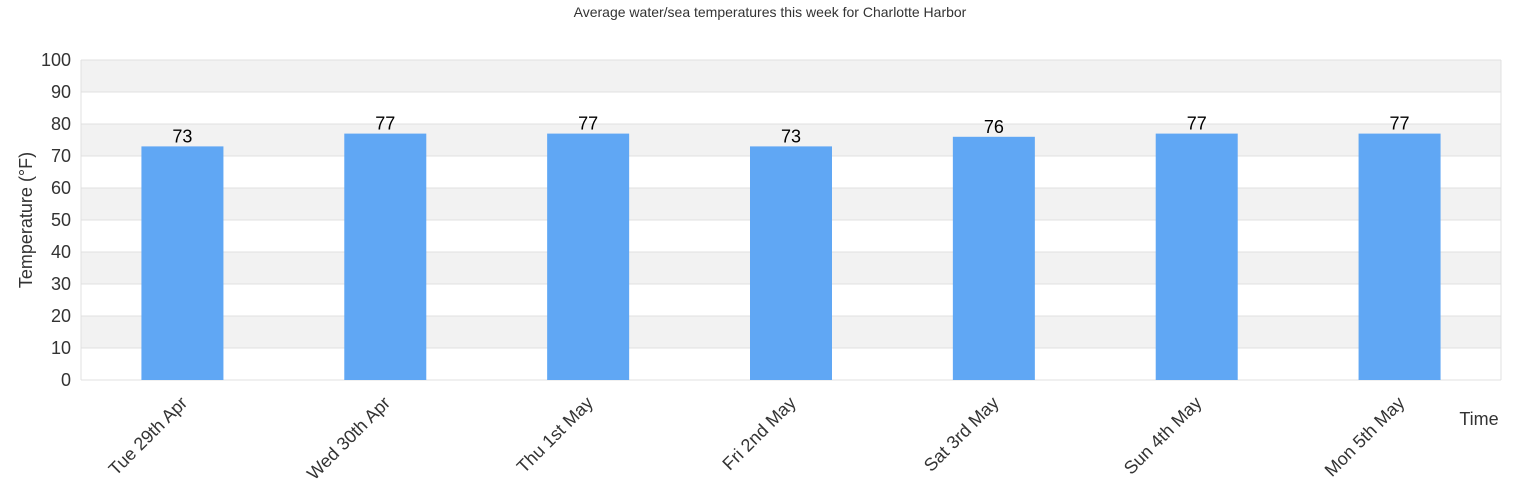 This screenshot has height=500, width=1540. What do you see at coordinates (26, 220) in the screenshot?
I see `y-axis-label: Temperature (°F)` at bounding box center [26, 220].